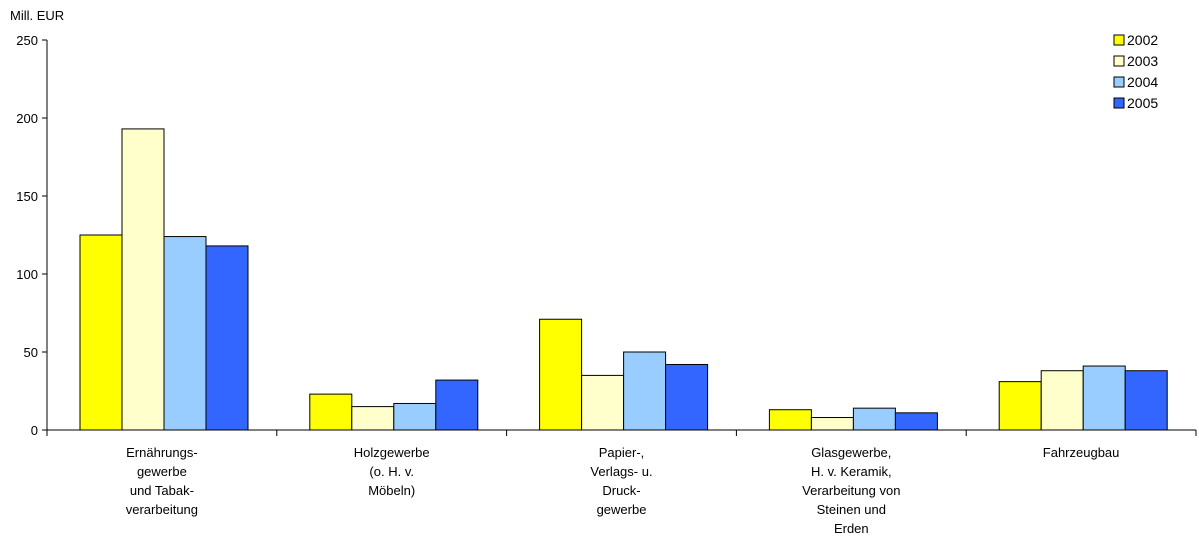  What do you see at coordinates (1142, 61) in the screenshot?
I see `legend-label-2003: 2003` at bounding box center [1142, 61].